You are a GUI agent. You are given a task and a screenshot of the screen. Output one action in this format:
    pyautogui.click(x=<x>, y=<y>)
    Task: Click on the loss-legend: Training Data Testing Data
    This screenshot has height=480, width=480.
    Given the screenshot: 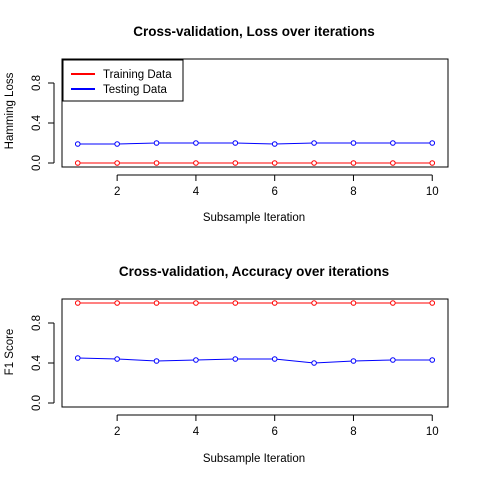 What is the action you would take?
    pyautogui.click(x=123, y=80)
    